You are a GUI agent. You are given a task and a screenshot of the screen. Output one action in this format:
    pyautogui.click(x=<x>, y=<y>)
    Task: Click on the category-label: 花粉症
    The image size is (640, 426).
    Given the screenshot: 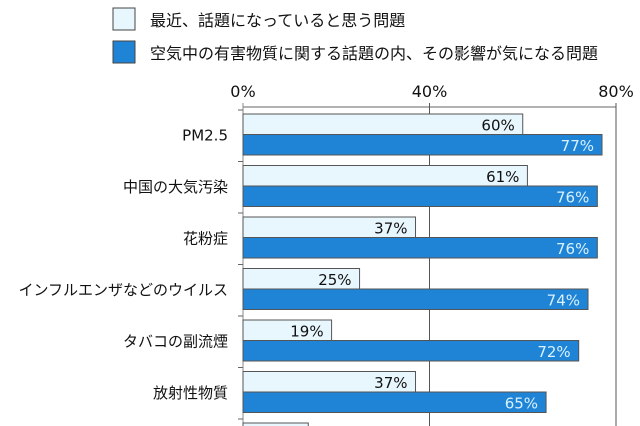 What is the action you would take?
    pyautogui.click(x=205, y=239)
    